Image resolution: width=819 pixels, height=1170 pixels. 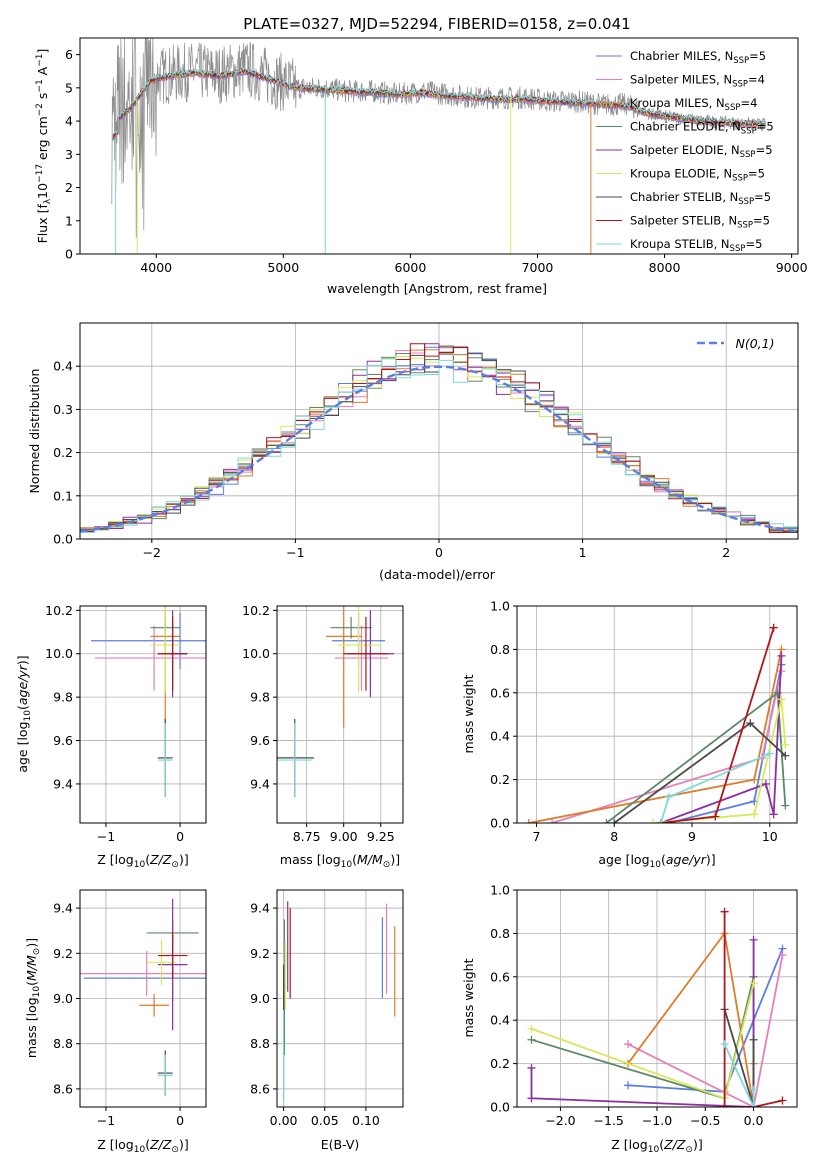 I want to click on label-part: −2, so click(x=40, y=109).